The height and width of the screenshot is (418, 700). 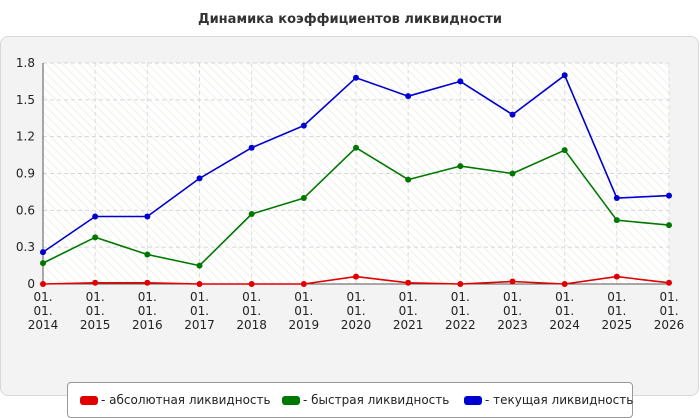 What do you see at coordinates (559, 400) in the screenshot?
I see `legend-label: - текущая ликвидность` at bounding box center [559, 400].